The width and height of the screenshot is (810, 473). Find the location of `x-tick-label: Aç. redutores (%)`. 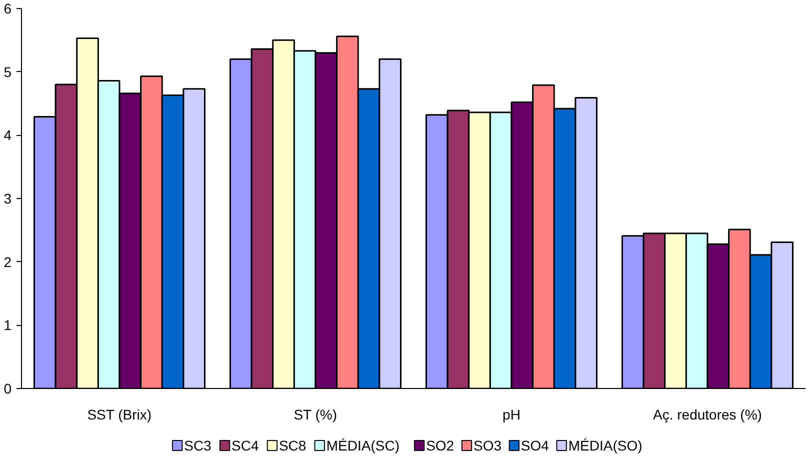

x-tick-label: Aç. redutores (%) is located at coordinates (707, 414).